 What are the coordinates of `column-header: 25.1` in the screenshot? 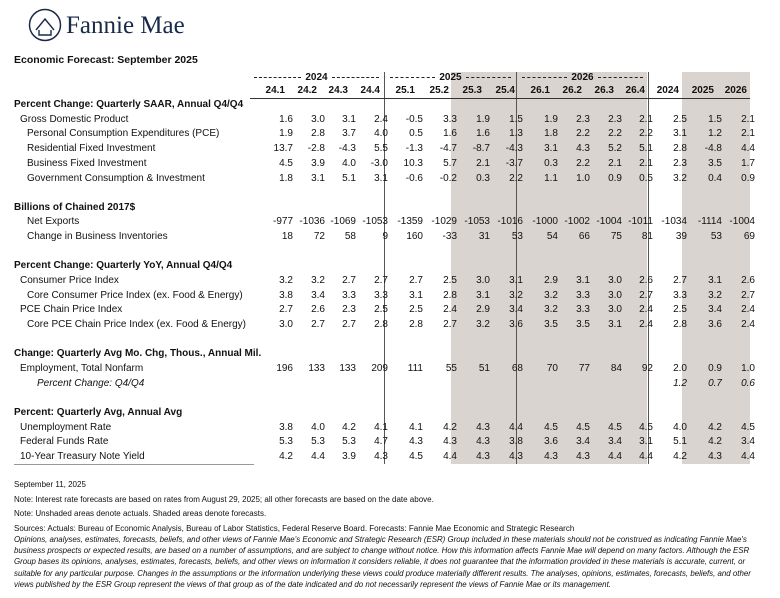 It's located at (405, 90).